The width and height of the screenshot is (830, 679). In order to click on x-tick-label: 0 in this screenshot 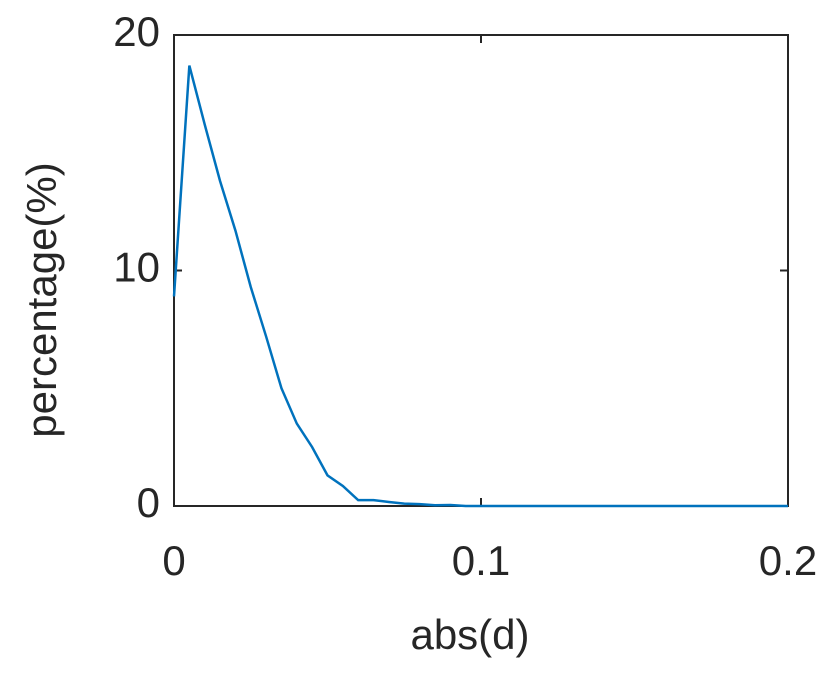, I will do `click(173, 560)`.